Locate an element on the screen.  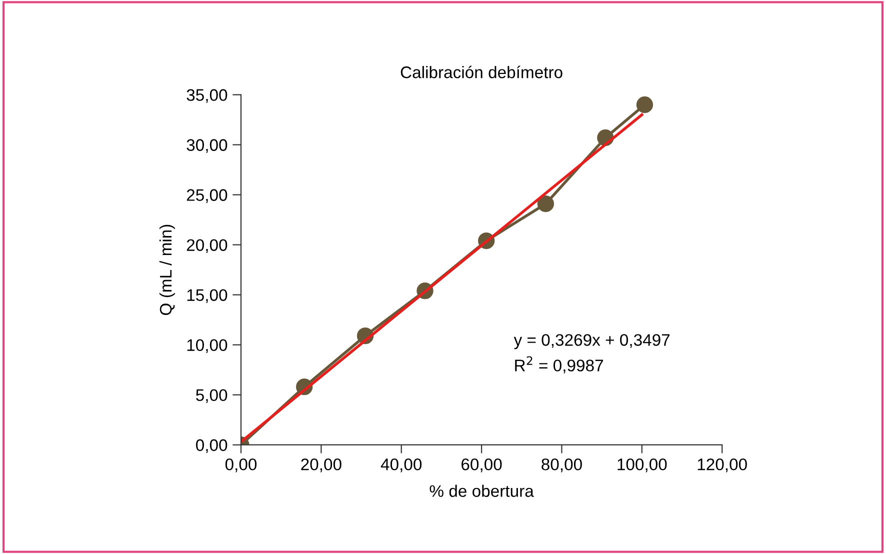
x-tick-label: 40,00 is located at coordinates (401, 465).